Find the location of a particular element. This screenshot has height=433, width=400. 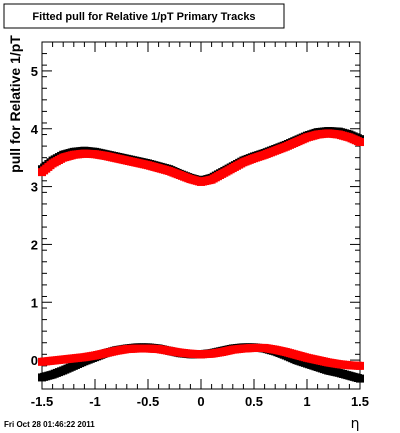

x-tick-label: -1 is located at coordinates (95, 401).